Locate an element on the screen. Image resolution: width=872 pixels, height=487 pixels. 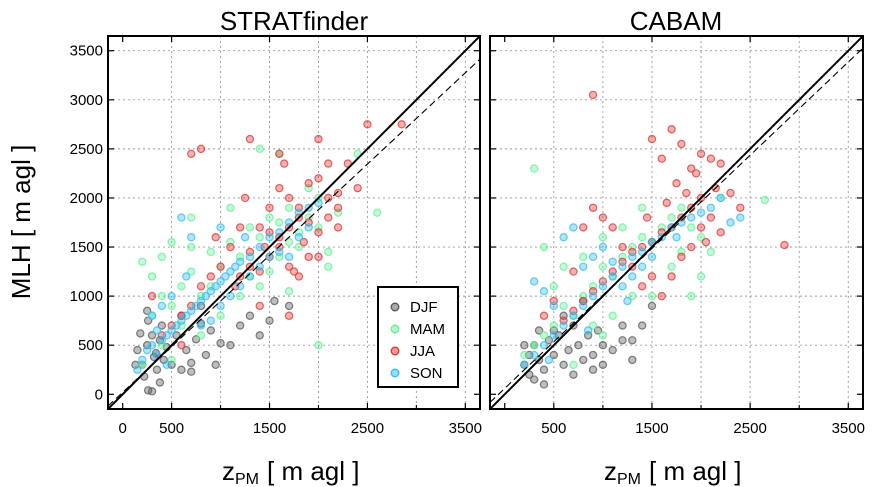
legend-marker-jja is located at coordinates (395, 351).